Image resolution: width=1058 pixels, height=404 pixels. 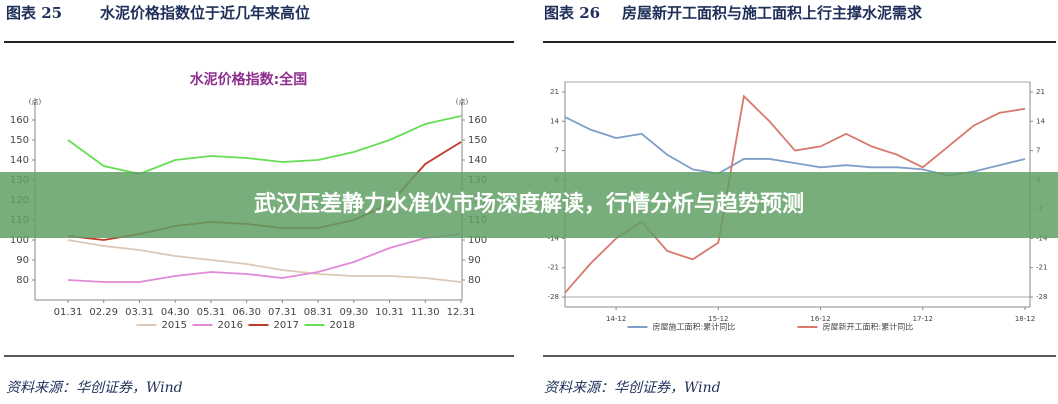 What do you see at coordinates (353, 312) in the screenshot?
I see `x-tick-label: 09.30` at bounding box center [353, 312].